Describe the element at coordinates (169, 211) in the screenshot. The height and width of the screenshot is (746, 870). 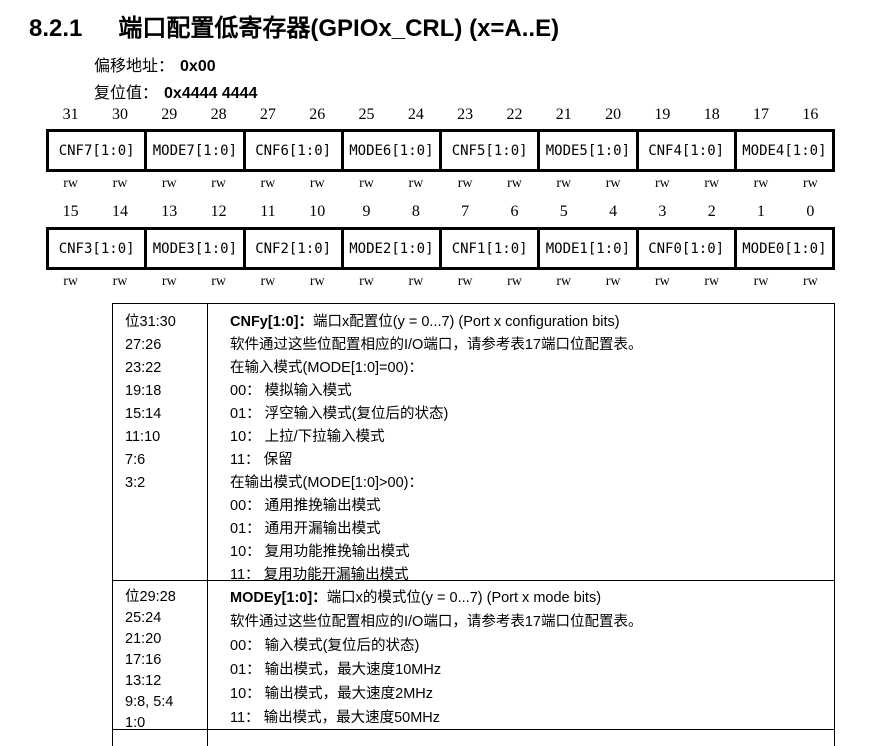
I see `bit-number: 13` at that location.